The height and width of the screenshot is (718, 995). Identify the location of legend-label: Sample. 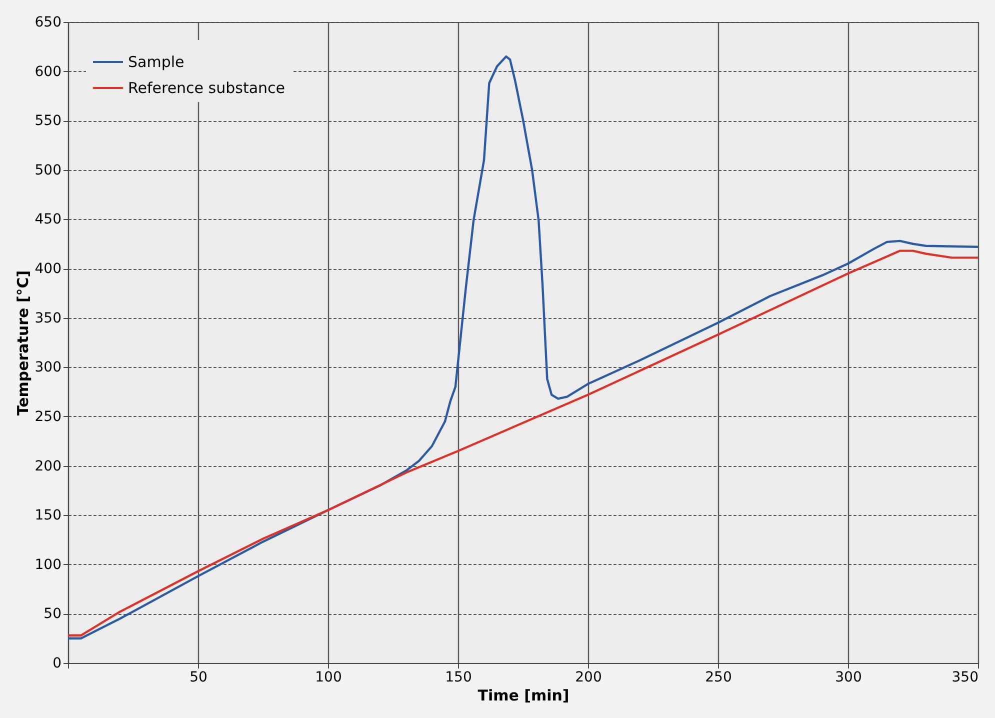
(156, 62).